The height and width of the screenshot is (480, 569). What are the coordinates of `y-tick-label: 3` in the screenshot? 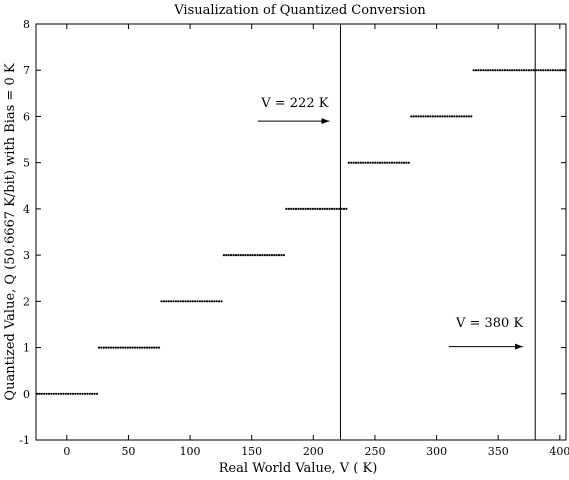 It's located at (26, 255).